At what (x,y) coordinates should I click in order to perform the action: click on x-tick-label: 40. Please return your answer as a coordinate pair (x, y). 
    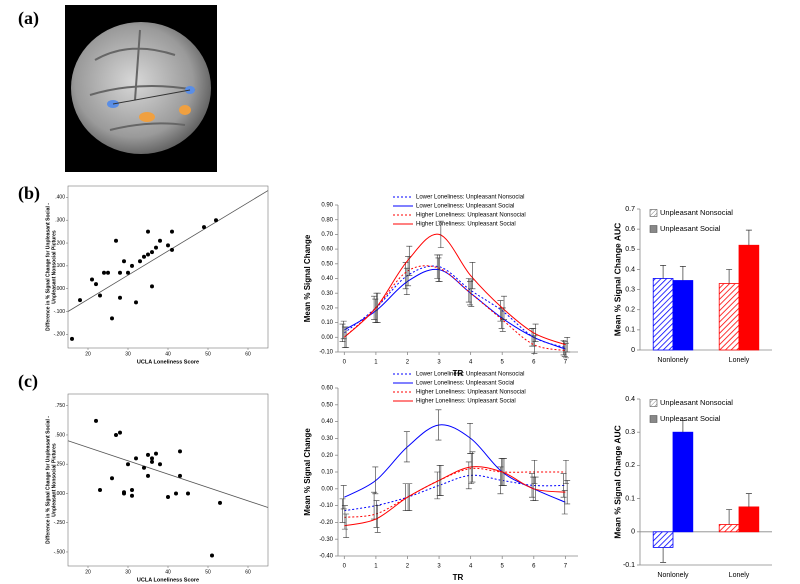
    Looking at the image, I should click on (168, 572).